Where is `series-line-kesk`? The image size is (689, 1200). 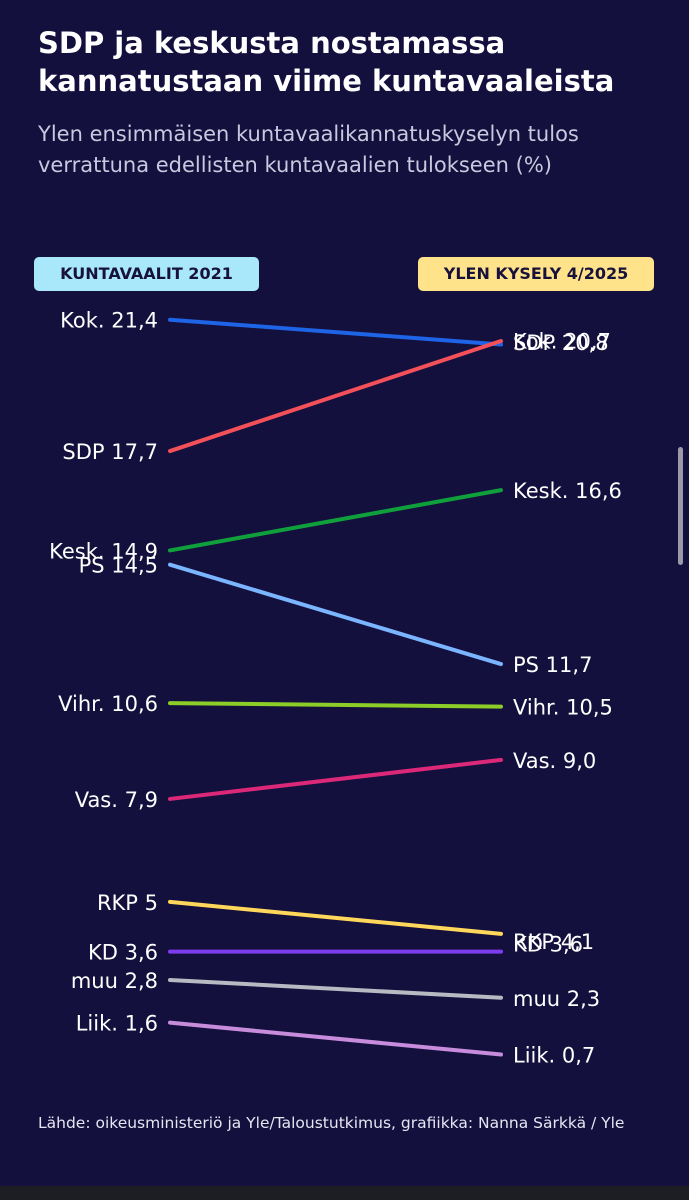 series-line-kesk is located at coordinates (335, 520).